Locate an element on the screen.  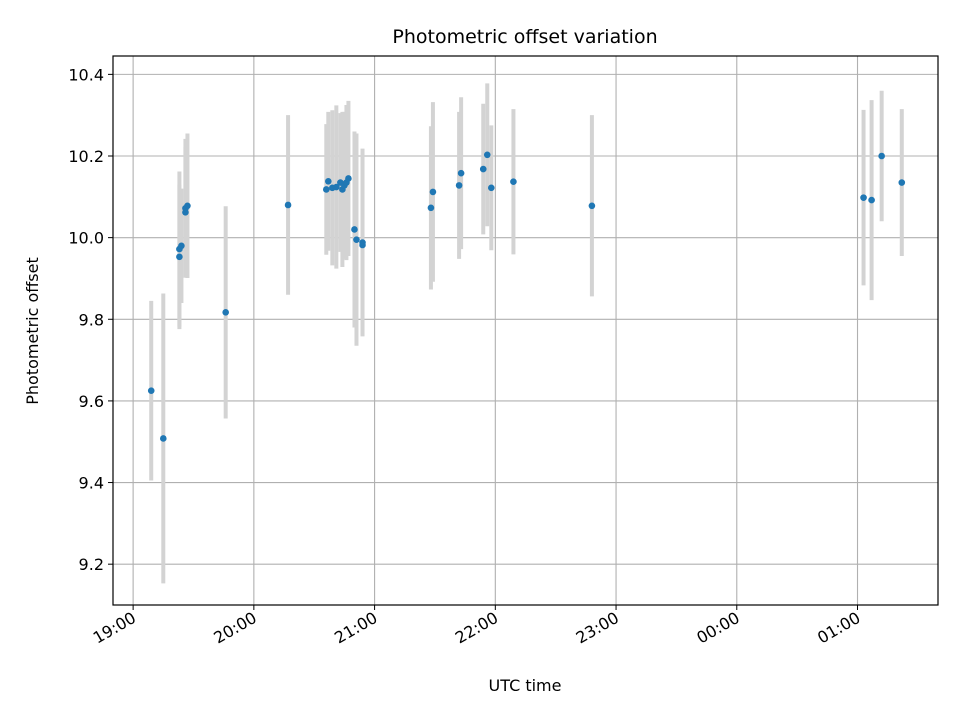
chart-title: Photometric offset variation is located at coordinates (524, 37).